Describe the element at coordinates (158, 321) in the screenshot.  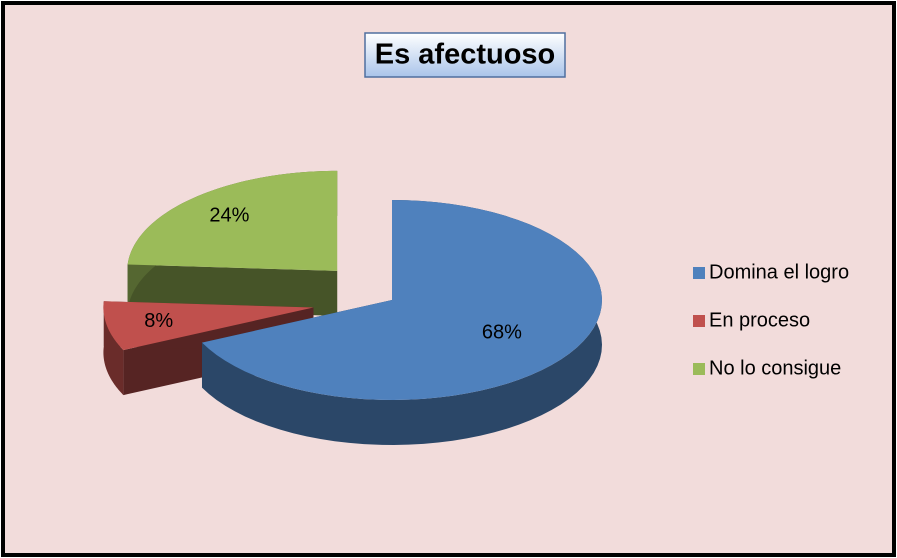
I see `data-label: 8%` at that location.